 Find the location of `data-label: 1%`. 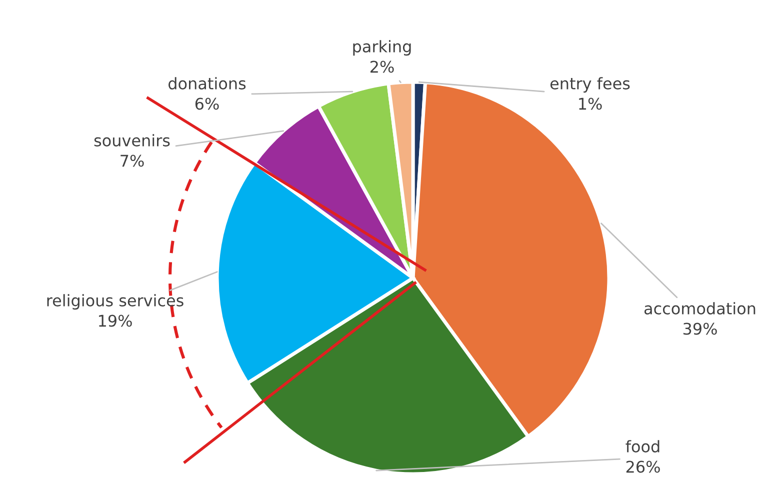

data-label: 1% is located at coordinates (590, 104).